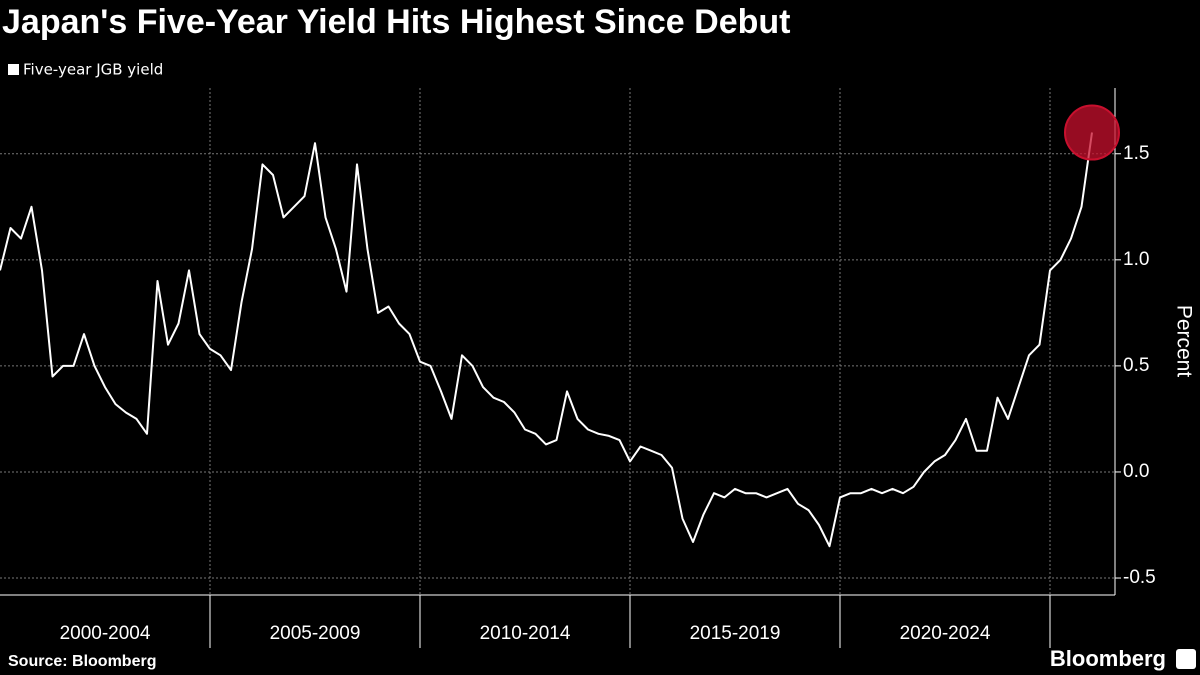 This screenshot has height=675, width=1200. What do you see at coordinates (1186, 659) in the screenshot?
I see `brand-icon` at bounding box center [1186, 659].